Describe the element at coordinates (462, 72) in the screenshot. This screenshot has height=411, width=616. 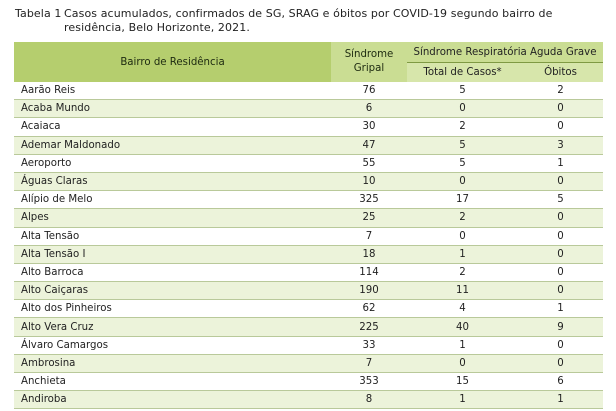
I see `header-total-casos: Total de Casos*` at that location.